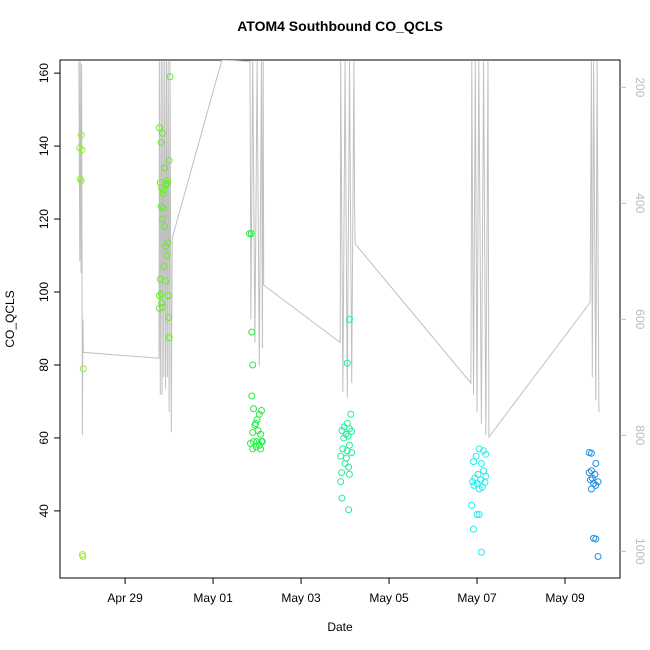 The image size is (650, 650). What do you see at coordinates (565, 598) in the screenshot?
I see `x-tick-label: May 09` at bounding box center [565, 598].